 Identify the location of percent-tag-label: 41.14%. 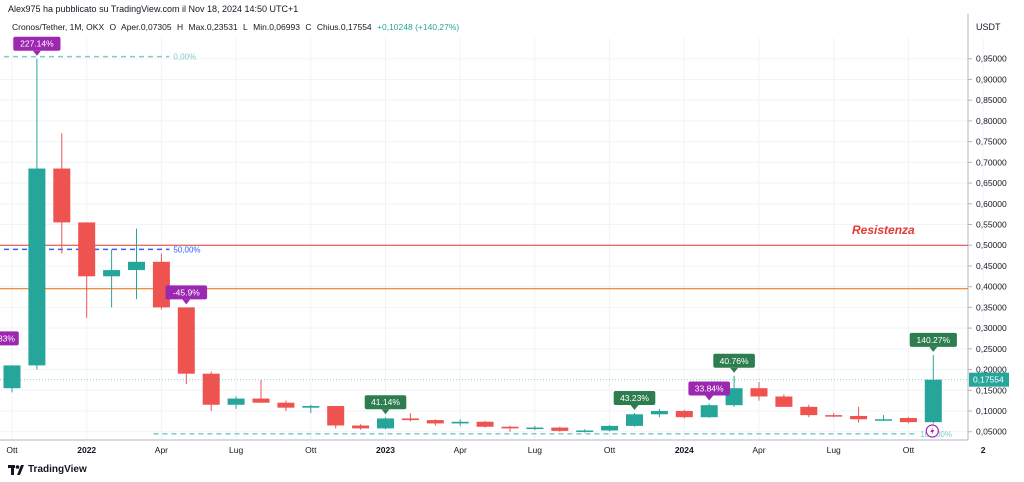
(385, 402).